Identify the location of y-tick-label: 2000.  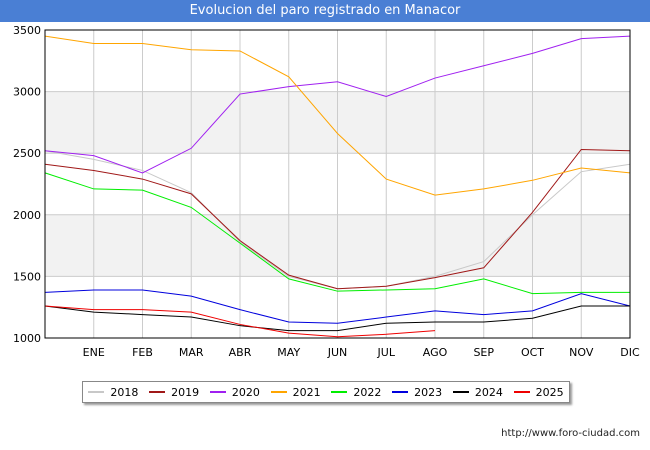
(27, 215).